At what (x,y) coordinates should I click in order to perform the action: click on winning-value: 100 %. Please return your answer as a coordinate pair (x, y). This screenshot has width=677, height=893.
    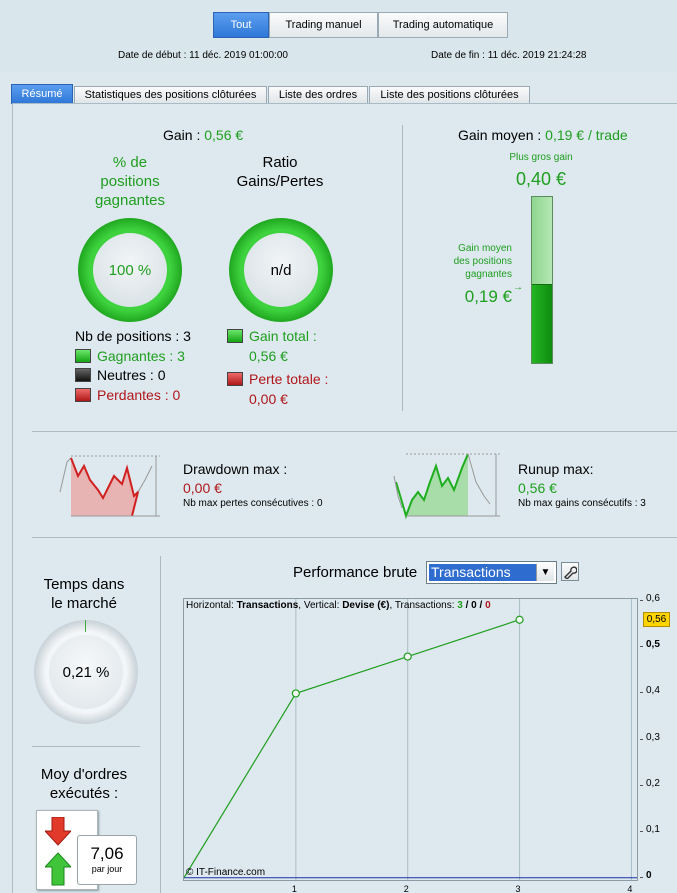
    Looking at the image, I should click on (130, 270).